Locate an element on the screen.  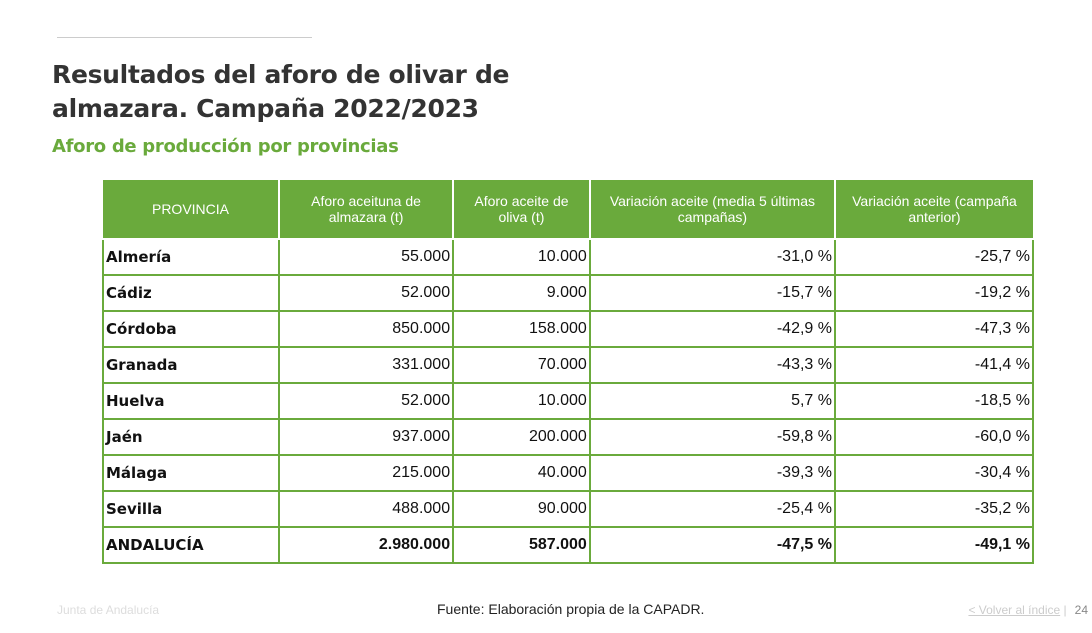
table-cell: 200.000 is located at coordinates (521, 437).